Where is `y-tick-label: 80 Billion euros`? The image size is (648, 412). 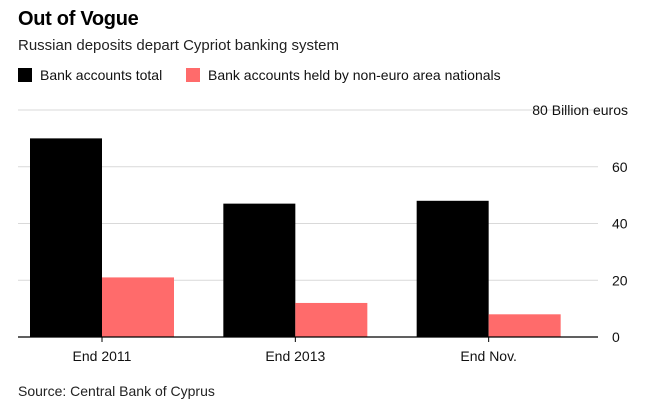 y-tick-label: 80 Billion euros is located at coordinates (580, 110).